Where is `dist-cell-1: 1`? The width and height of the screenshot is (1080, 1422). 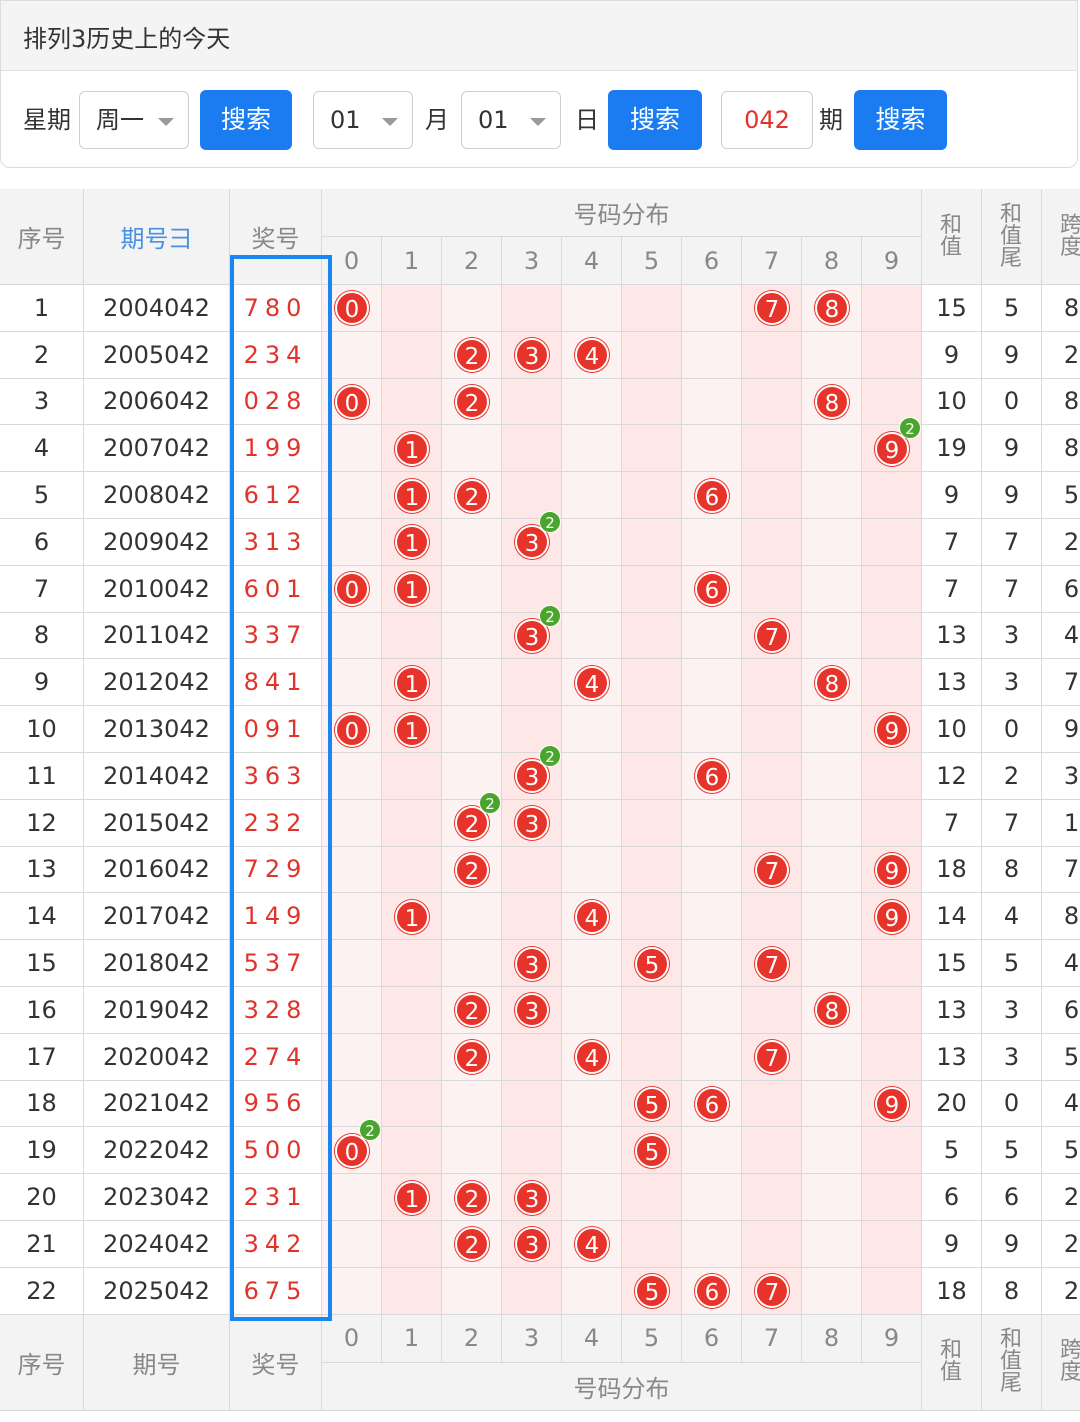
dist-cell-1: 1 is located at coordinates (412, 449).